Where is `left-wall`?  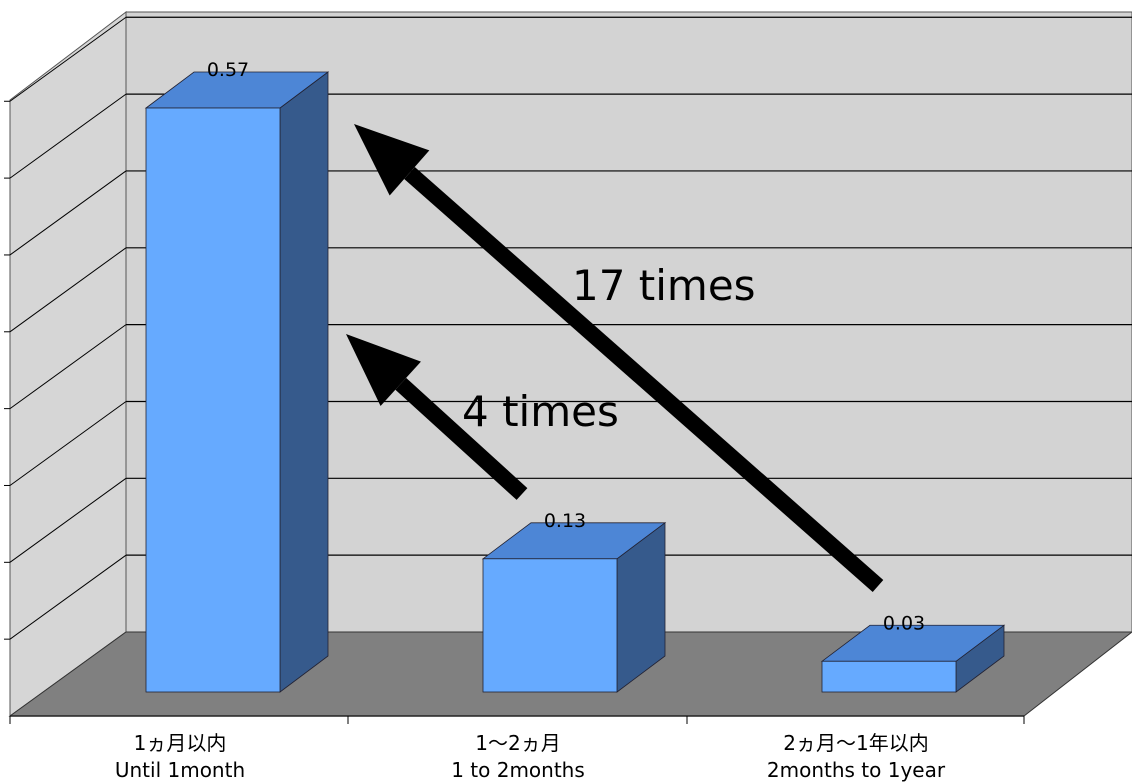
left-wall is located at coordinates (68, 363).